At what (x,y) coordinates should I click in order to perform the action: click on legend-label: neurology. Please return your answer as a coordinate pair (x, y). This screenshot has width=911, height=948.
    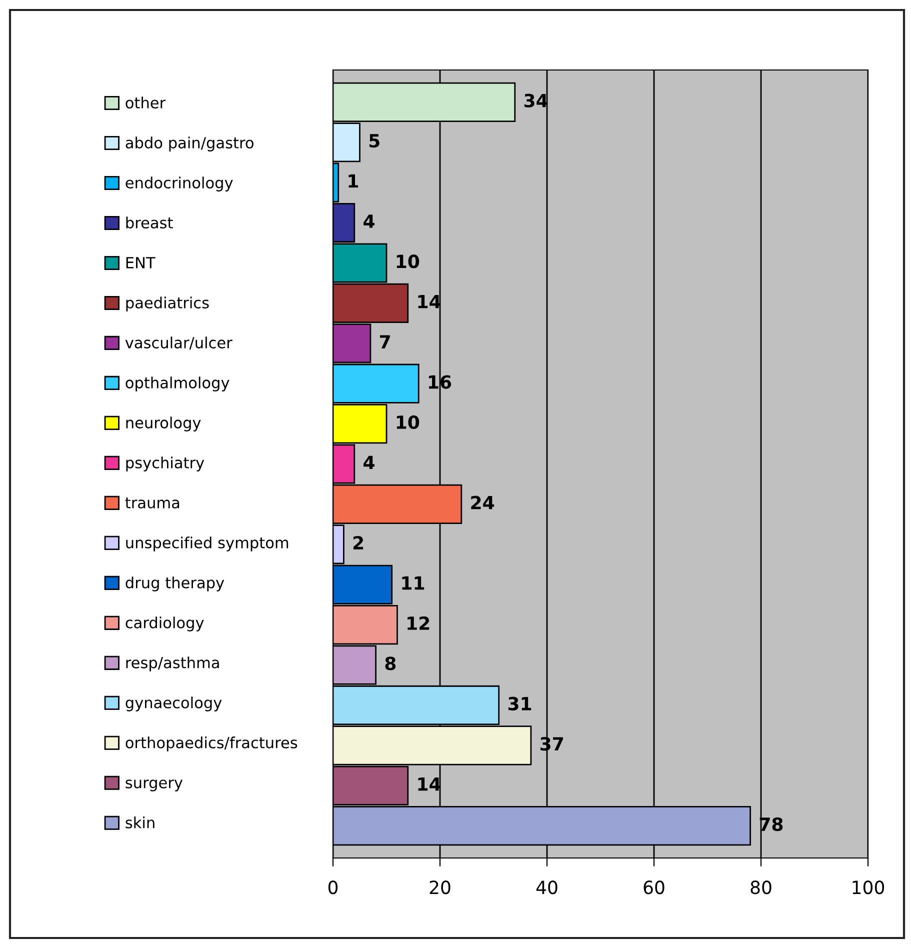
    Looking at the image, I should click on (163, 424).